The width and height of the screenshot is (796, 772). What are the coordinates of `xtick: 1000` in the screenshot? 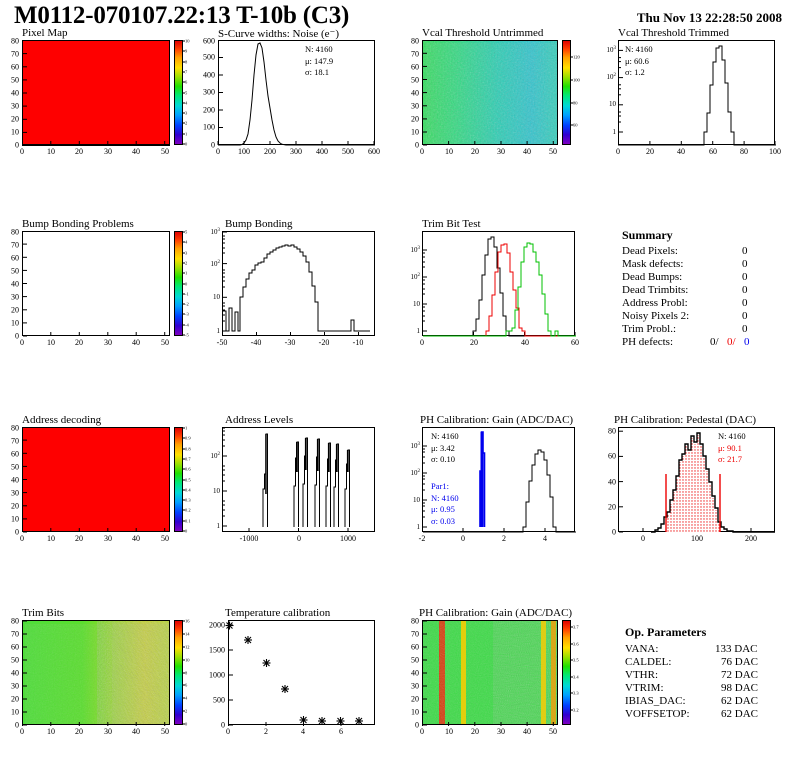 It's located at (348, 538).